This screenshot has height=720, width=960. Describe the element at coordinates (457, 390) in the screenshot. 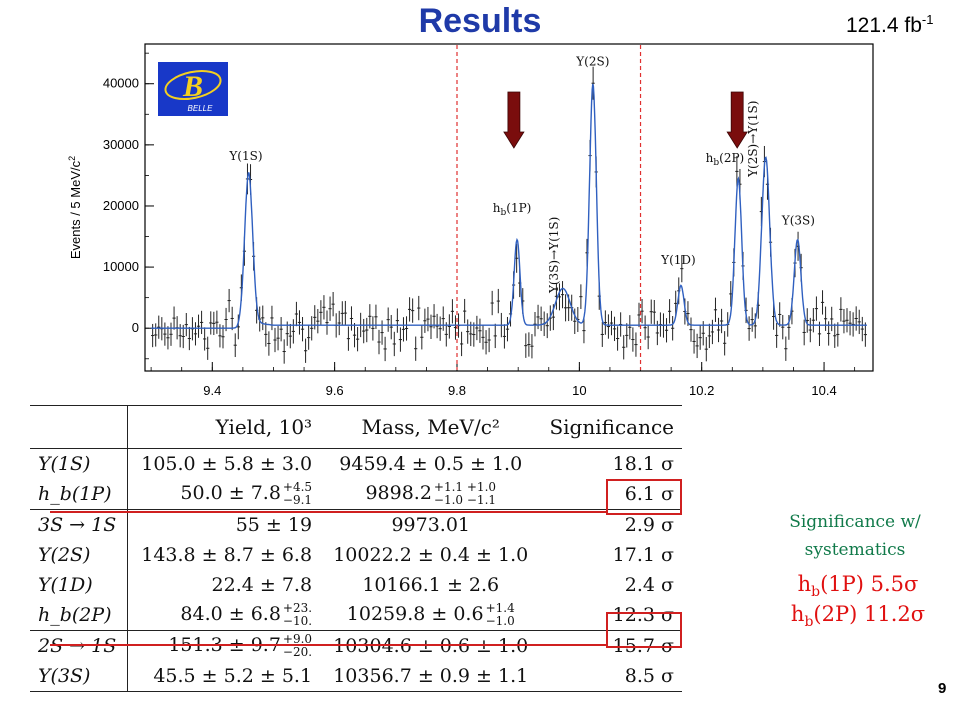

I see `x-tick-label: 9.8` at that location.